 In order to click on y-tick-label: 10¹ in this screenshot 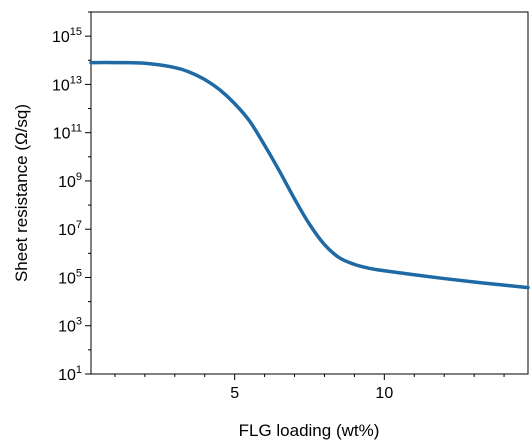, I will do `click(70, 374)`.